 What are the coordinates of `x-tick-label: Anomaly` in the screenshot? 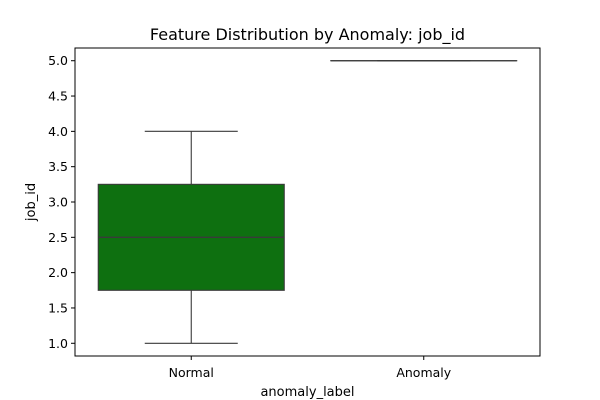 It's located at (423, 372).